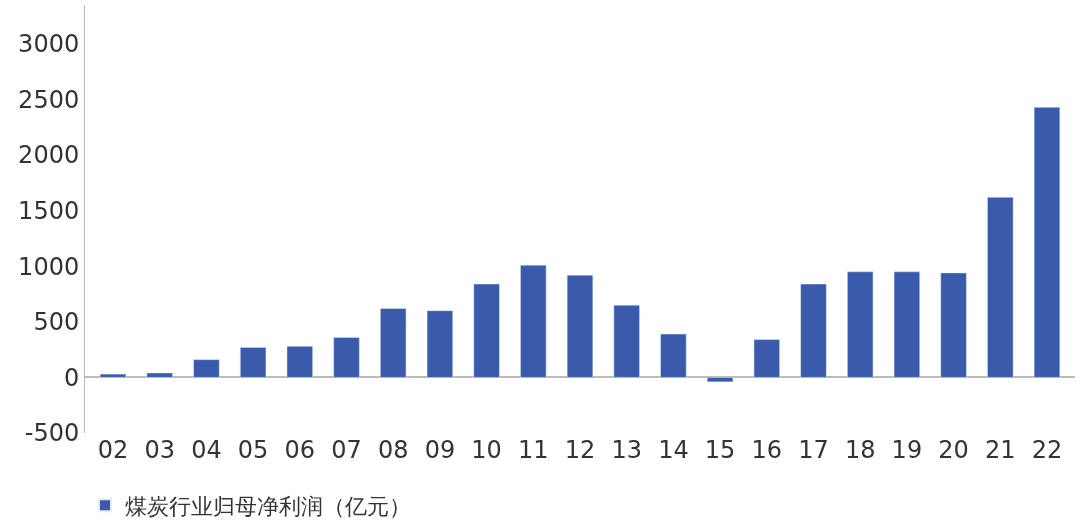  Describe the element at coordinates (393, 450) in the screenshot. I see `x-tick-label: 08` at that location.